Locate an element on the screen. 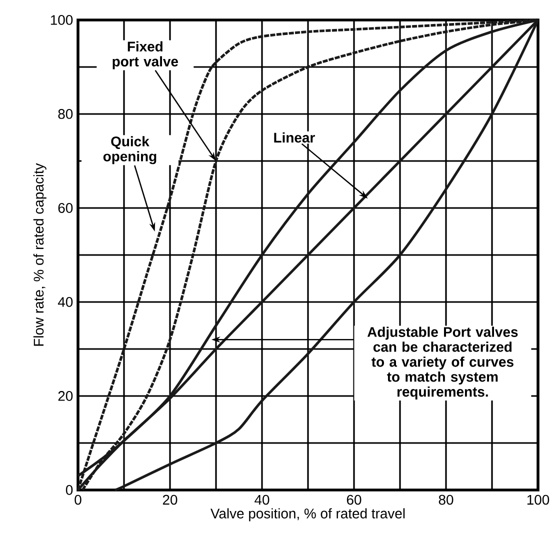 The width and height of the screenshot is (558, 542). x-tick-label: 40 is located at coordinates (262, 499).